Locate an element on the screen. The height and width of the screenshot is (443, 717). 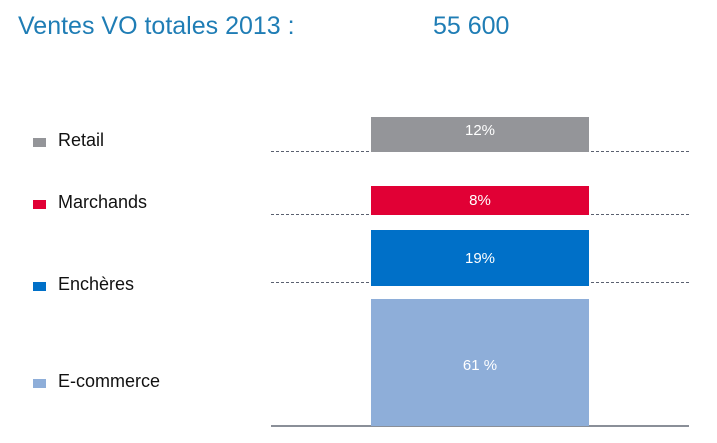
legend-label: E-commerce is located at coordinates (109, 381).